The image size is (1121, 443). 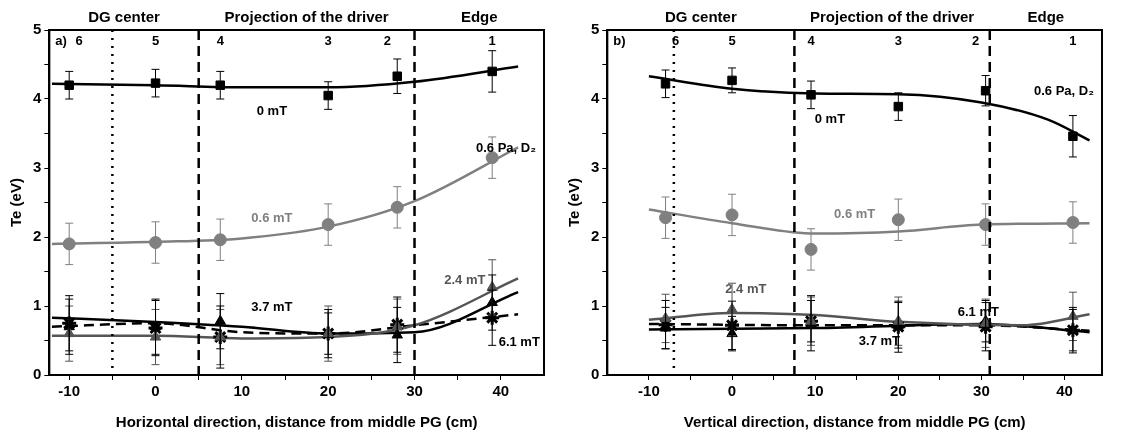 I want to click on annotation: a), so click(x=61, y=41).